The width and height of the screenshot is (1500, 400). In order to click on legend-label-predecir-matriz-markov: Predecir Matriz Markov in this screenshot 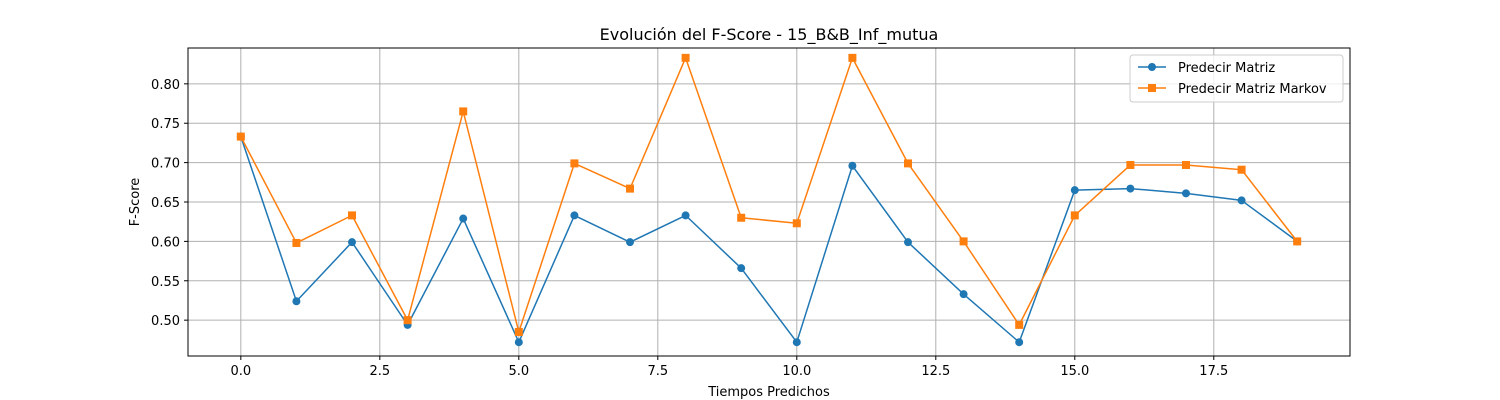, I will do `click(1252, 89)`.